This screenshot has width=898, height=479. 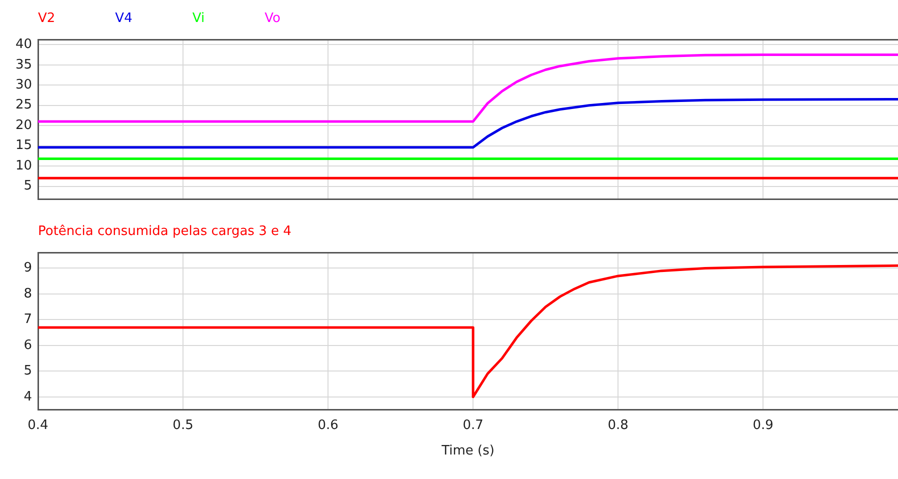 What do you see at coordinates (467, 451) in the screenshot?
I see `x-axis-title: Time (s)` at bounding box center [467, 451].